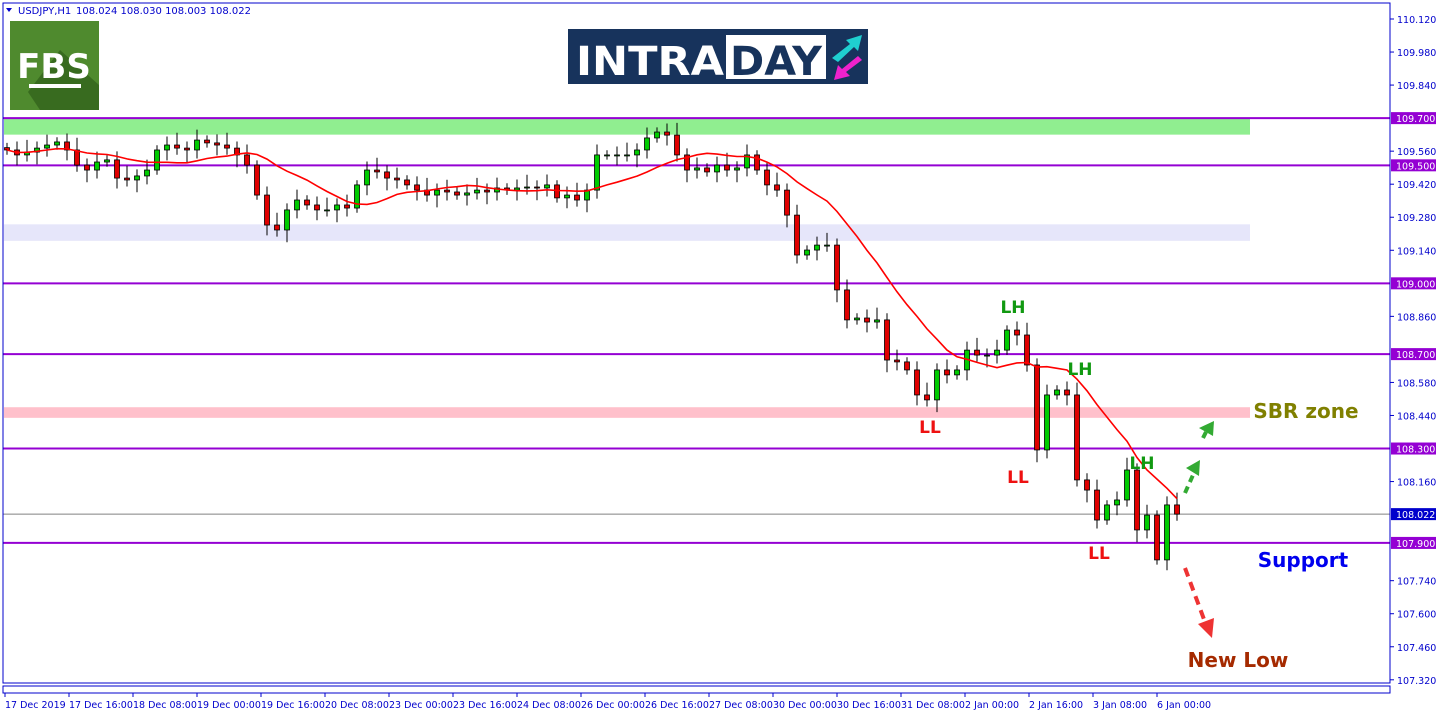 This screenshot has width=1436, height=716. Describe the element at coordinates (613, 705) in the screenshot. I see `x-tick-label: 26 Dec 00:00` at that location.